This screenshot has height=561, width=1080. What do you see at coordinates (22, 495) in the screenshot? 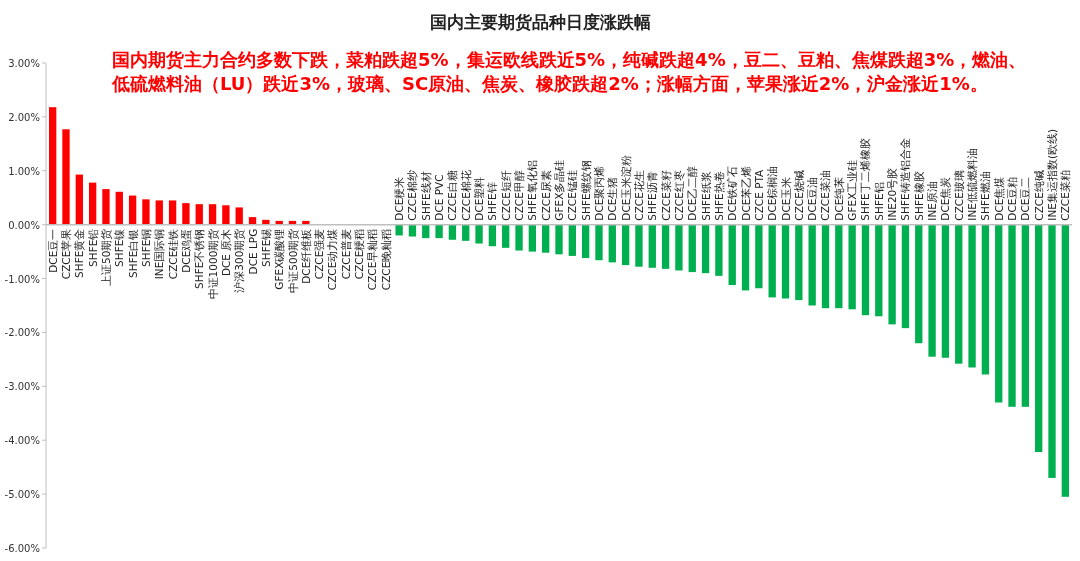
I see `y-tick-label: -5.00%` at bounding box center [22, 495].